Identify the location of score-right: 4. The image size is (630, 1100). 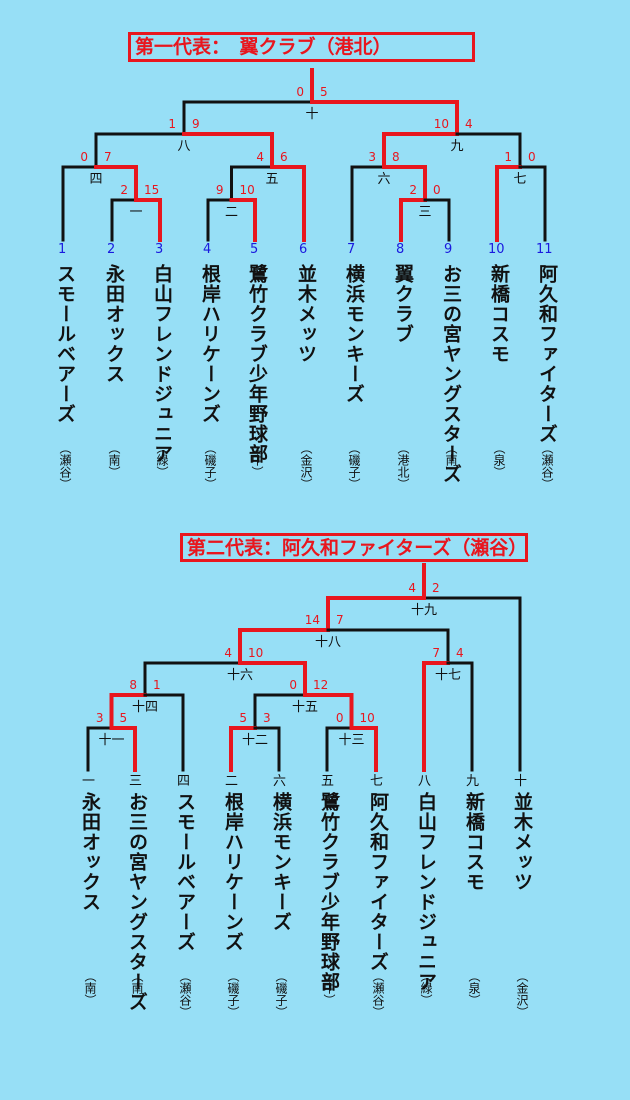
(460, 653).